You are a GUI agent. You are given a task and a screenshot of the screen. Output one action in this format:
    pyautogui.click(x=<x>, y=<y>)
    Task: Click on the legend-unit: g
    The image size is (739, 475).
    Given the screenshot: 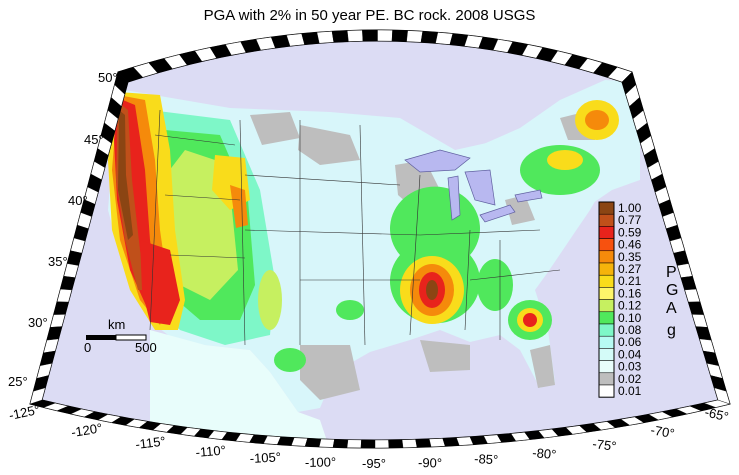 What is the action you would take?
    pyautogui.click(x=671, y=330)
    